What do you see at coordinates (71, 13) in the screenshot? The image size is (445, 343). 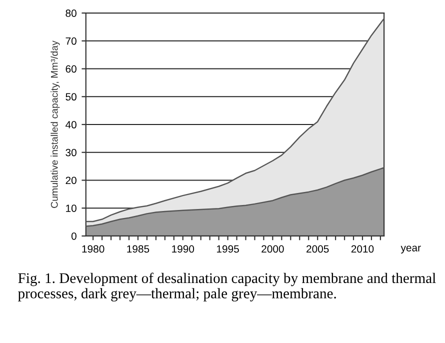 I see `y-tick-label: 80` at bounding box center [71, 13].